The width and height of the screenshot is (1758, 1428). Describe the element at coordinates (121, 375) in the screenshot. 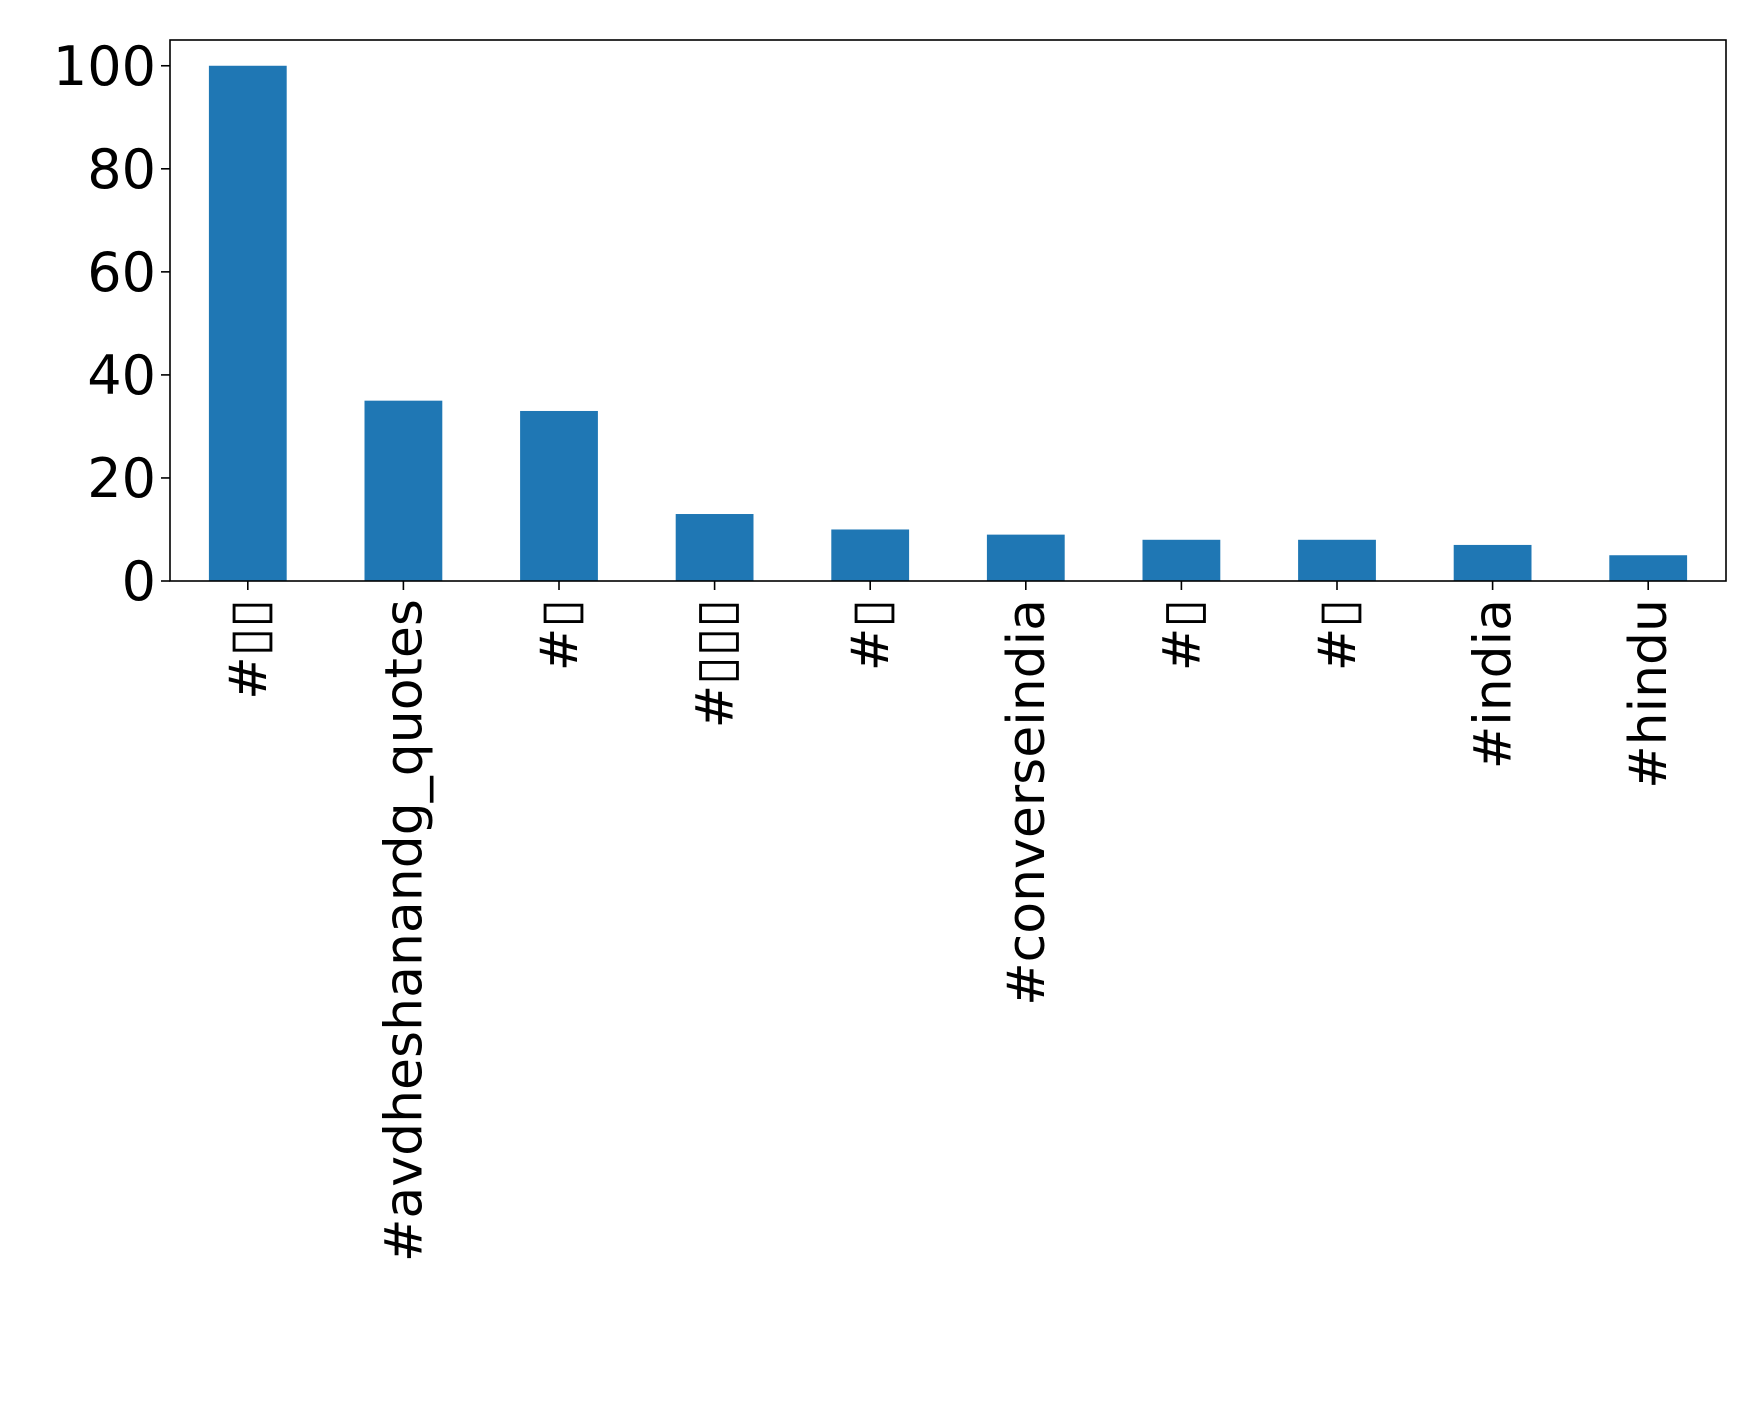

I see `y-tick-label-2: 40` at that location.